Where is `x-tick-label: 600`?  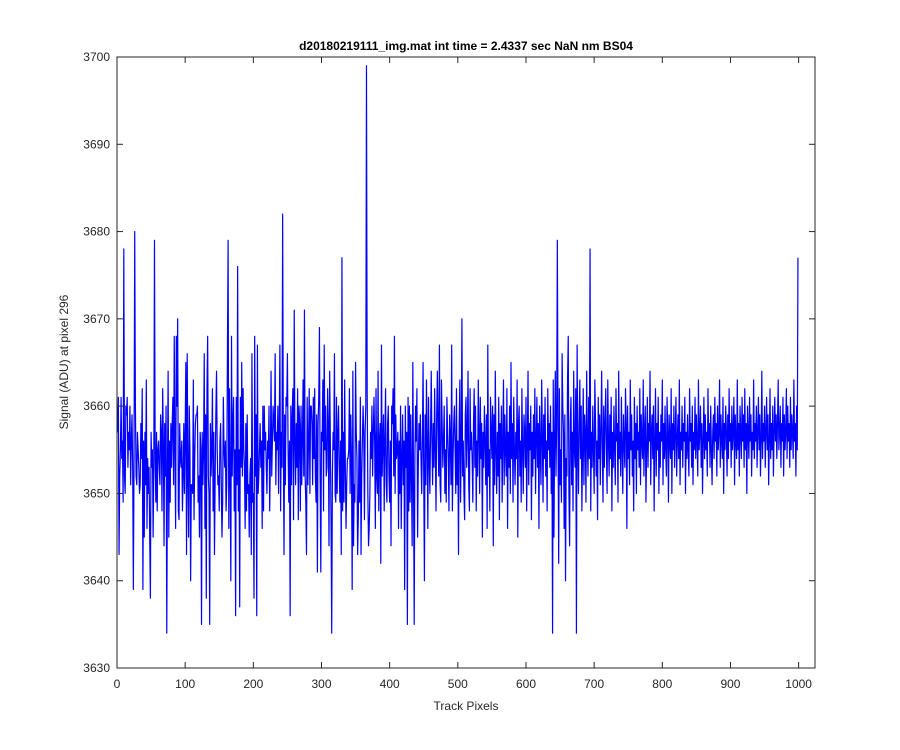 x-tick-label: 600 is located at coordinates (526, 684).